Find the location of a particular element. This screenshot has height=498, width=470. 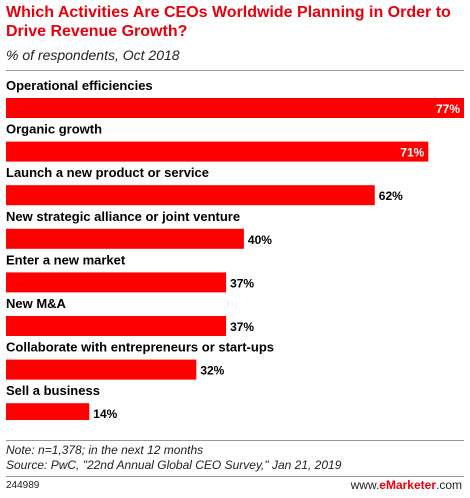

chart-note: Note: n=1,378; in the next 12 months is located at coordinates (105, 450).